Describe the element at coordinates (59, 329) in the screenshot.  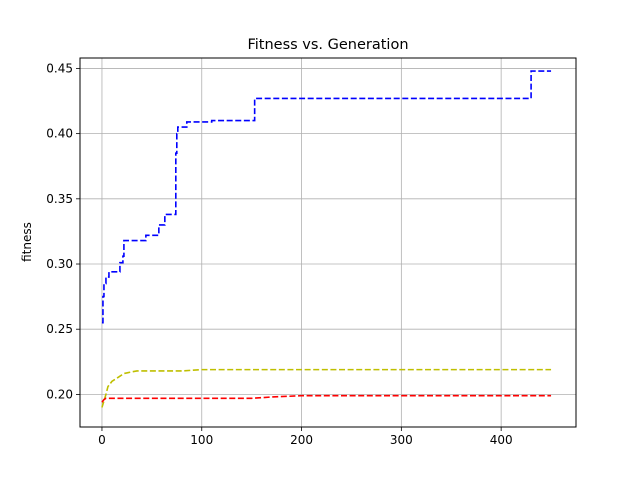
I see `y-tick-label: 0.25` at that location.